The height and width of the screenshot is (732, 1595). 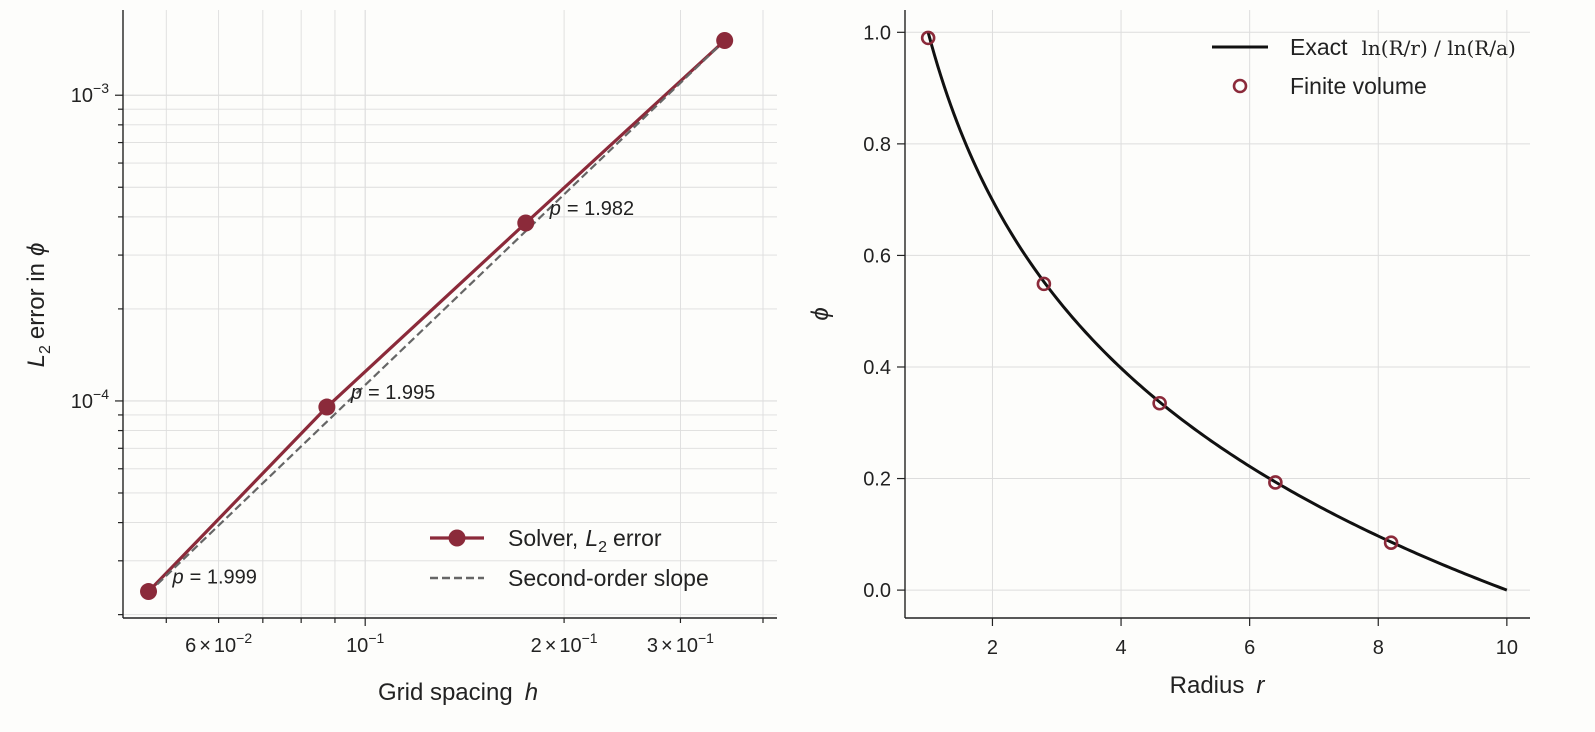 What do you see at coordinates (457, 538) in the screenshot?
I see `legend-solver-marker` at bounding box center [457, 538].